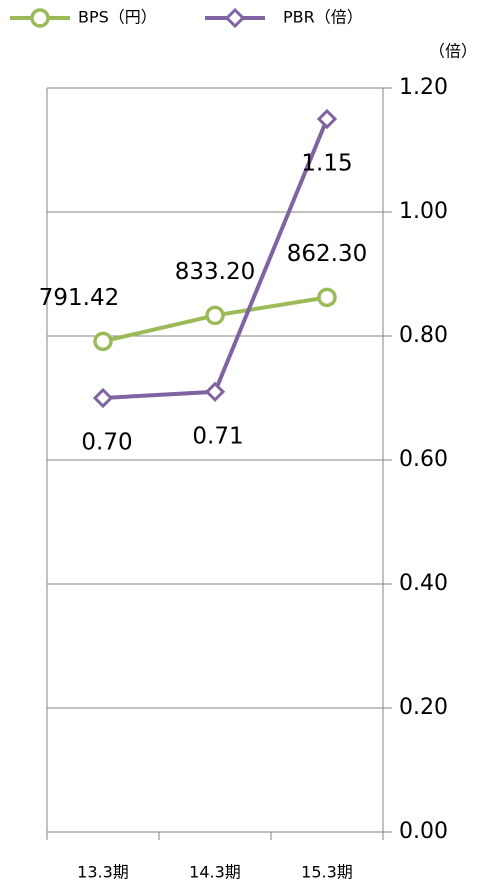 The width and height of the screenshot is (495, 887). I want to click on y2-tick-label: 0.00, so click(423, 831).